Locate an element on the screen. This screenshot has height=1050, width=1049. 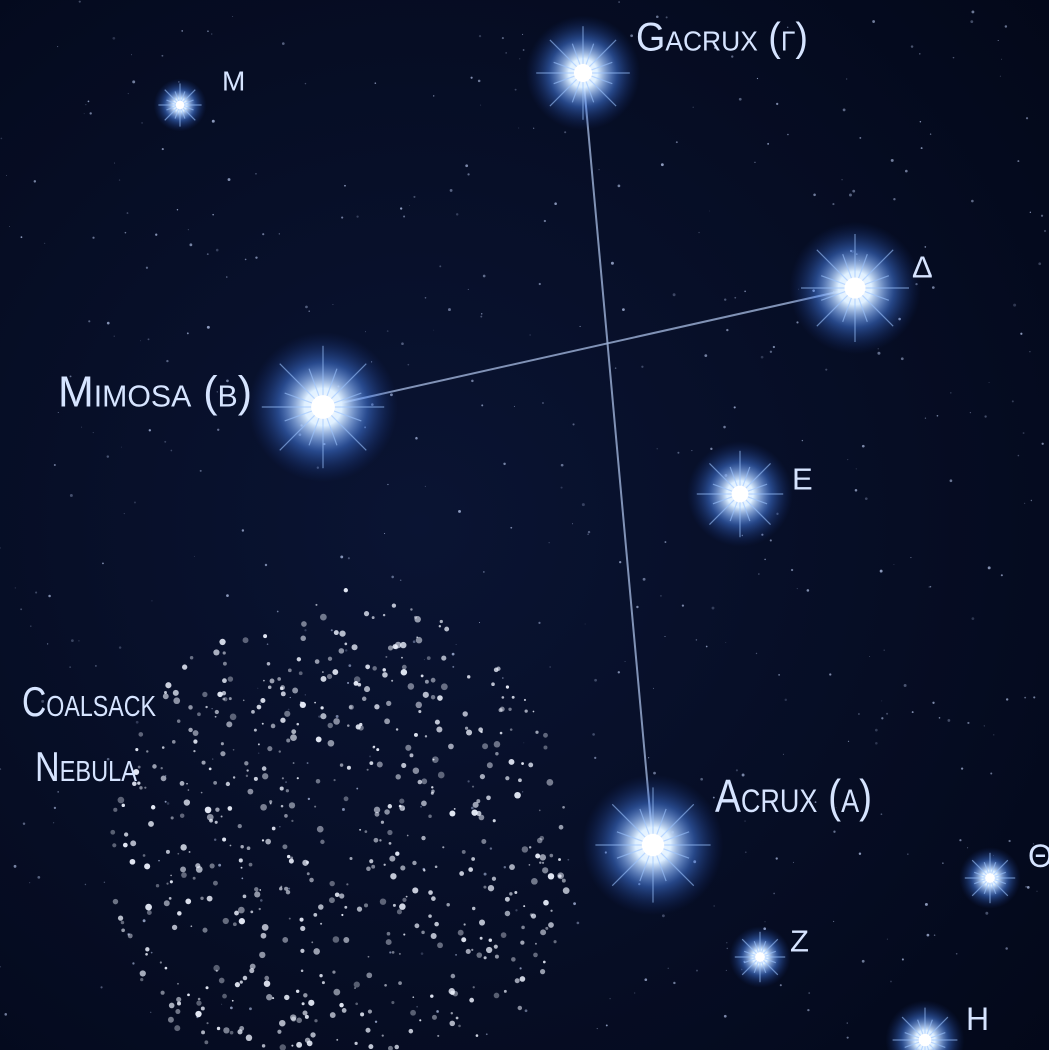
bright-star is located at coordinates (760, 957).